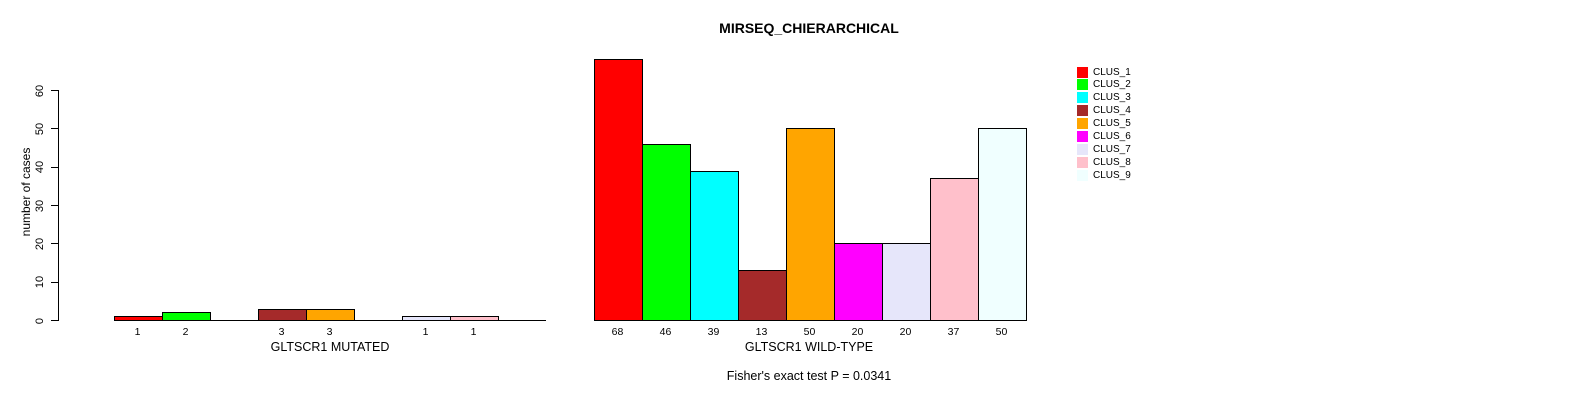  I want to click on legend-item: CLUS_4, so click(1104, 111).